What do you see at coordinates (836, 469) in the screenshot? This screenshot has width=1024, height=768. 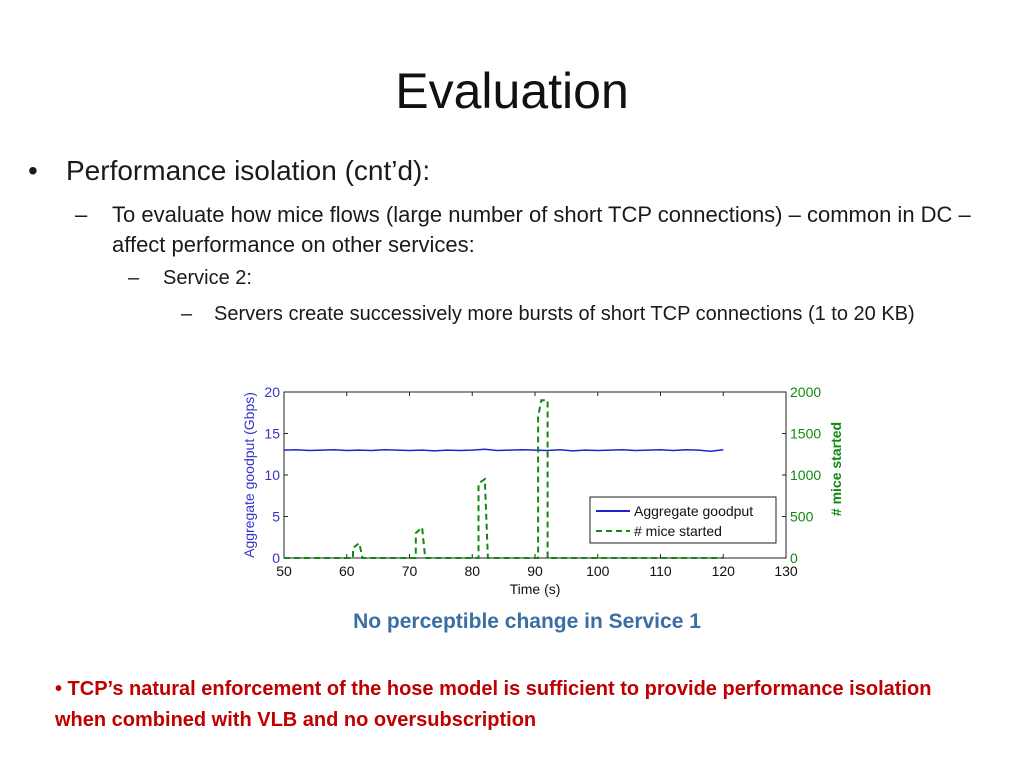 I see `y-right-axis-label: # mice started` at bounding box center [836, 469].